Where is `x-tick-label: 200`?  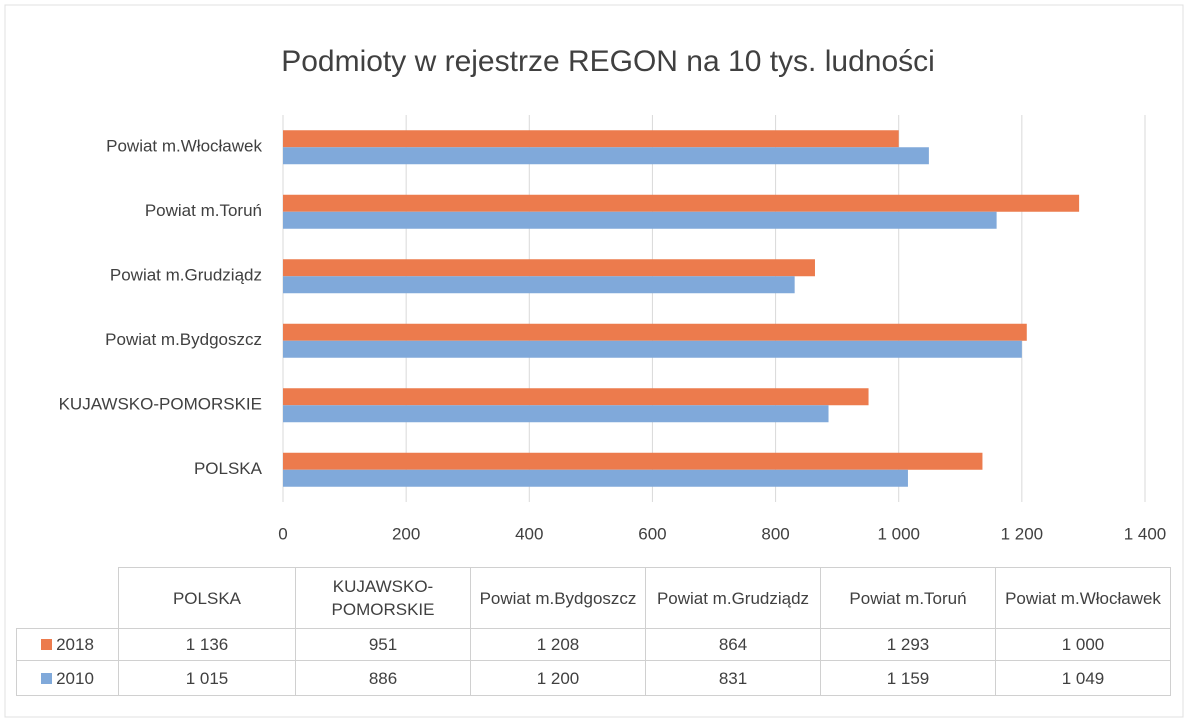
x-tick-label: 200 is located at coordinates (406, 533).